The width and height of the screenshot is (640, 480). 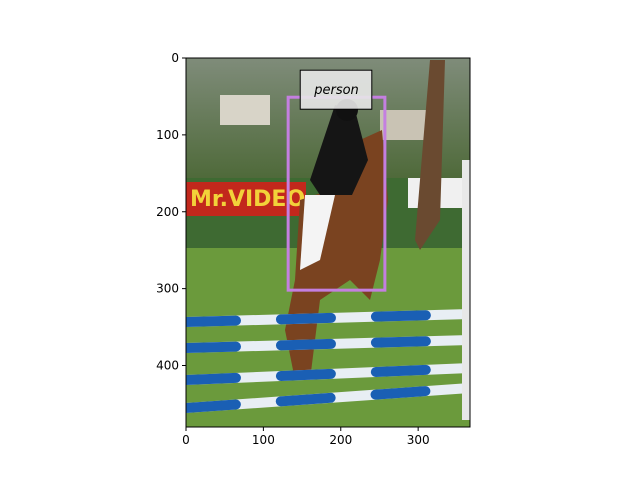 I want to click on box-label-background, so click(x=336, y=89).